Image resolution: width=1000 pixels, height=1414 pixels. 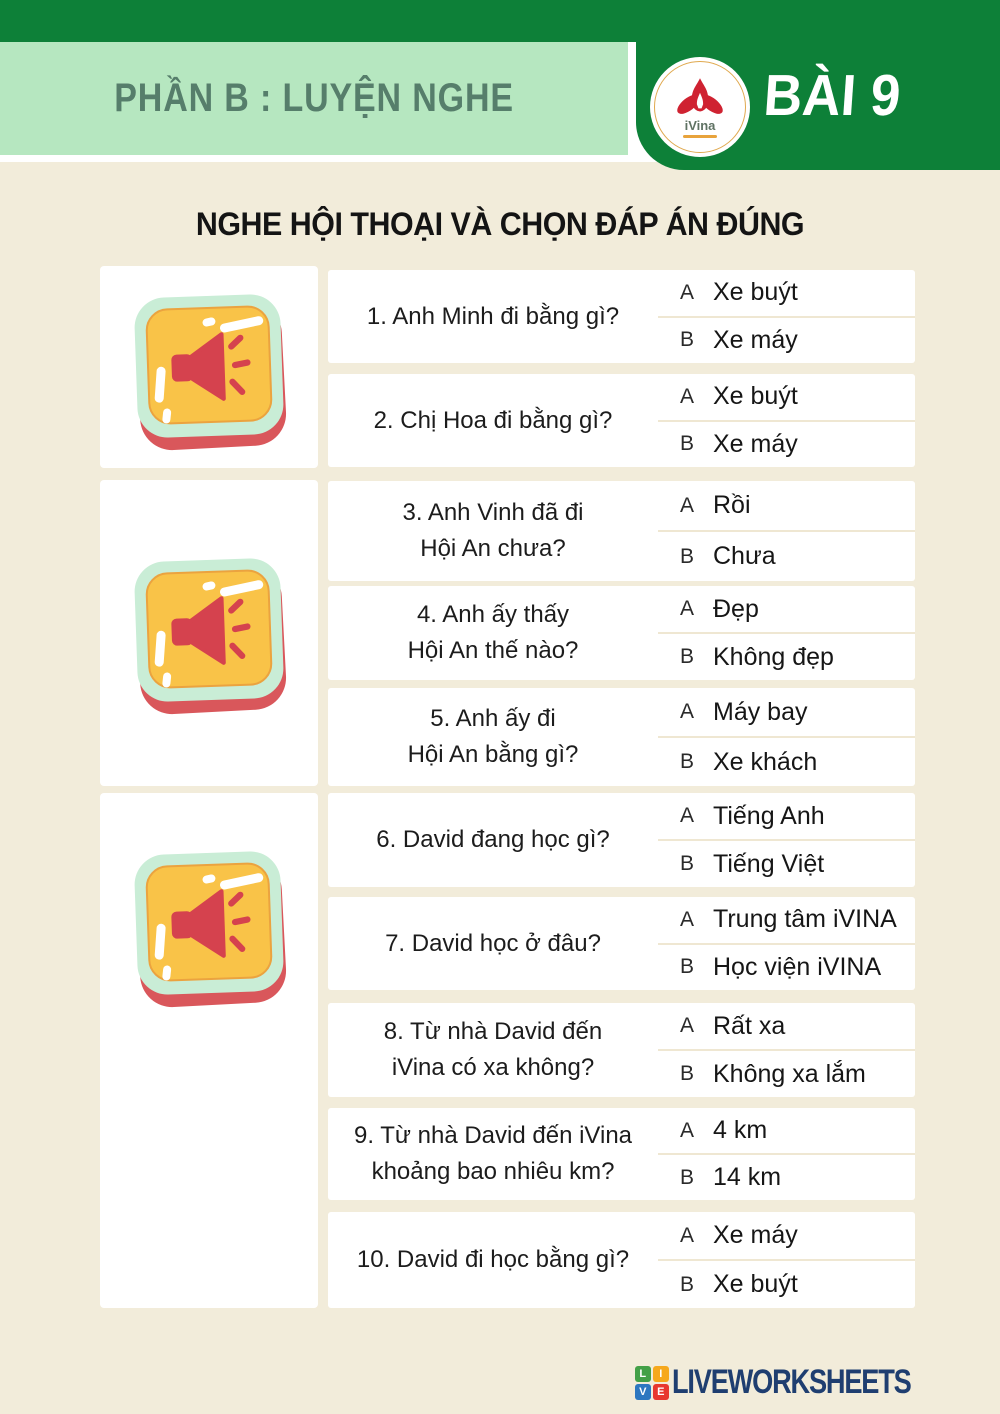 I want to click on question-text: 2. Chị Hoa đi bằng gì?, so click(x=493, y=420).